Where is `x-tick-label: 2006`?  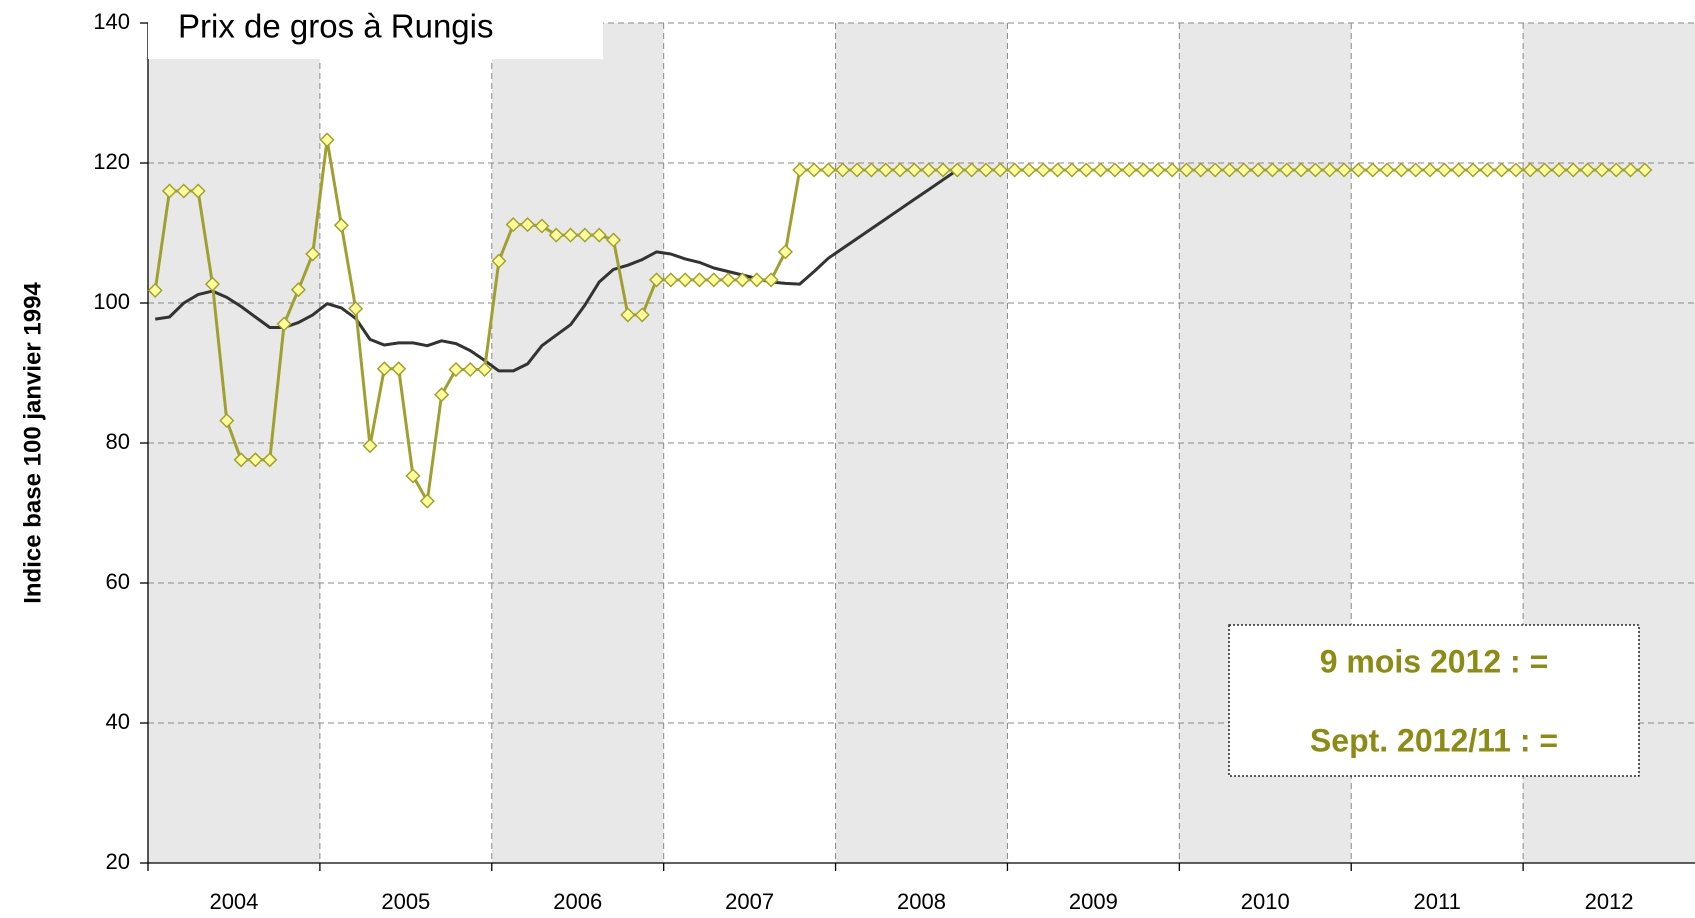 x-tick-label: 2006 is located at coordinates (577, 901).